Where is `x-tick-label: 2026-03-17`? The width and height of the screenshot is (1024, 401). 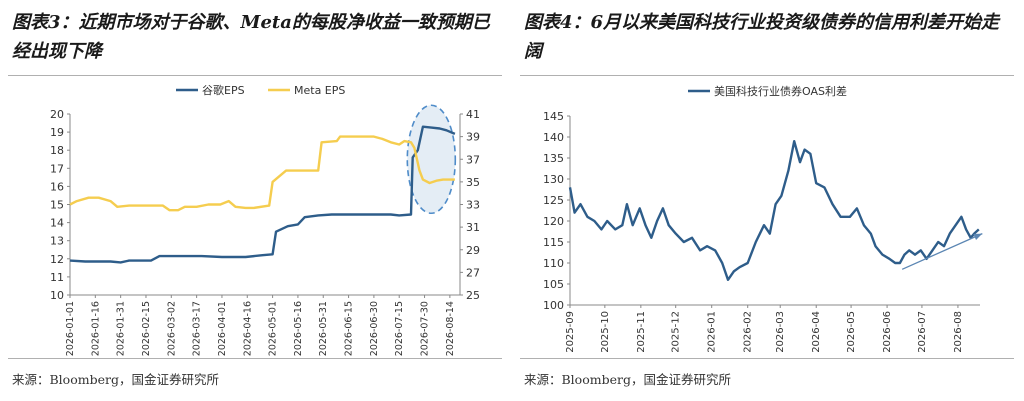
x-tick-label: 2026-03-17 is located at coordinates (197, 328).